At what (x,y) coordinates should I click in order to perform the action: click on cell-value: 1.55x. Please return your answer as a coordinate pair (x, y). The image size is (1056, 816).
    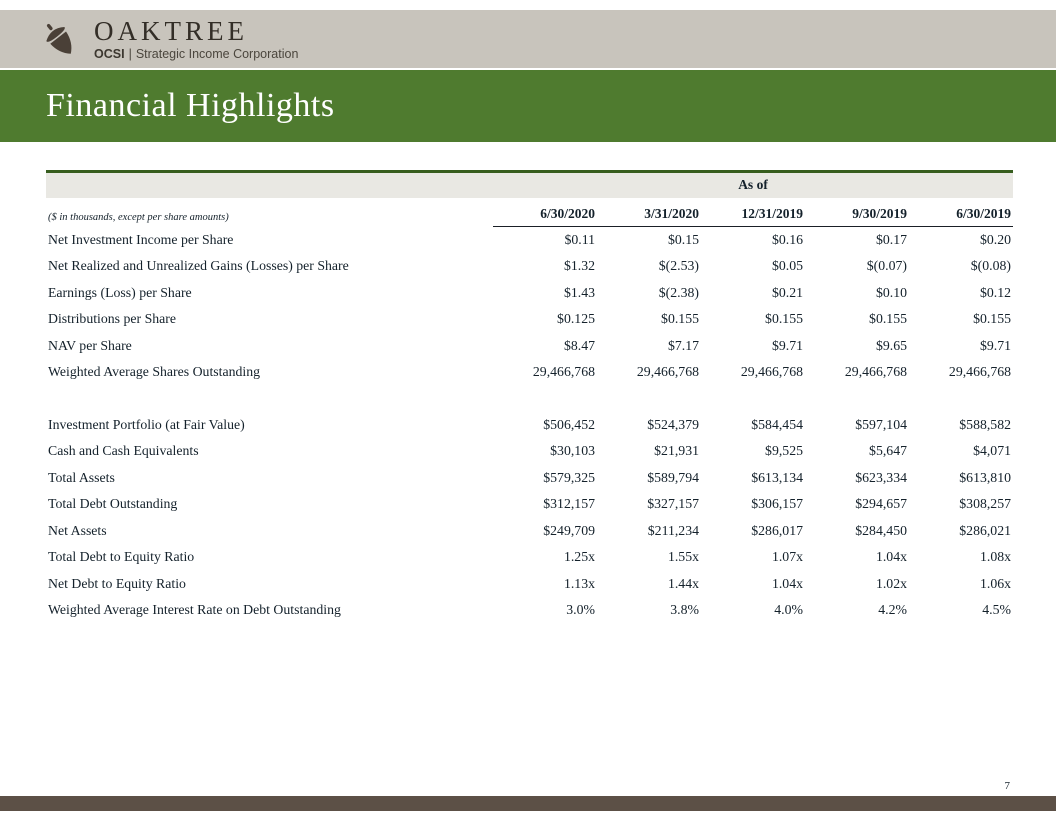
    Looking at the image, I should click on (683, 557).